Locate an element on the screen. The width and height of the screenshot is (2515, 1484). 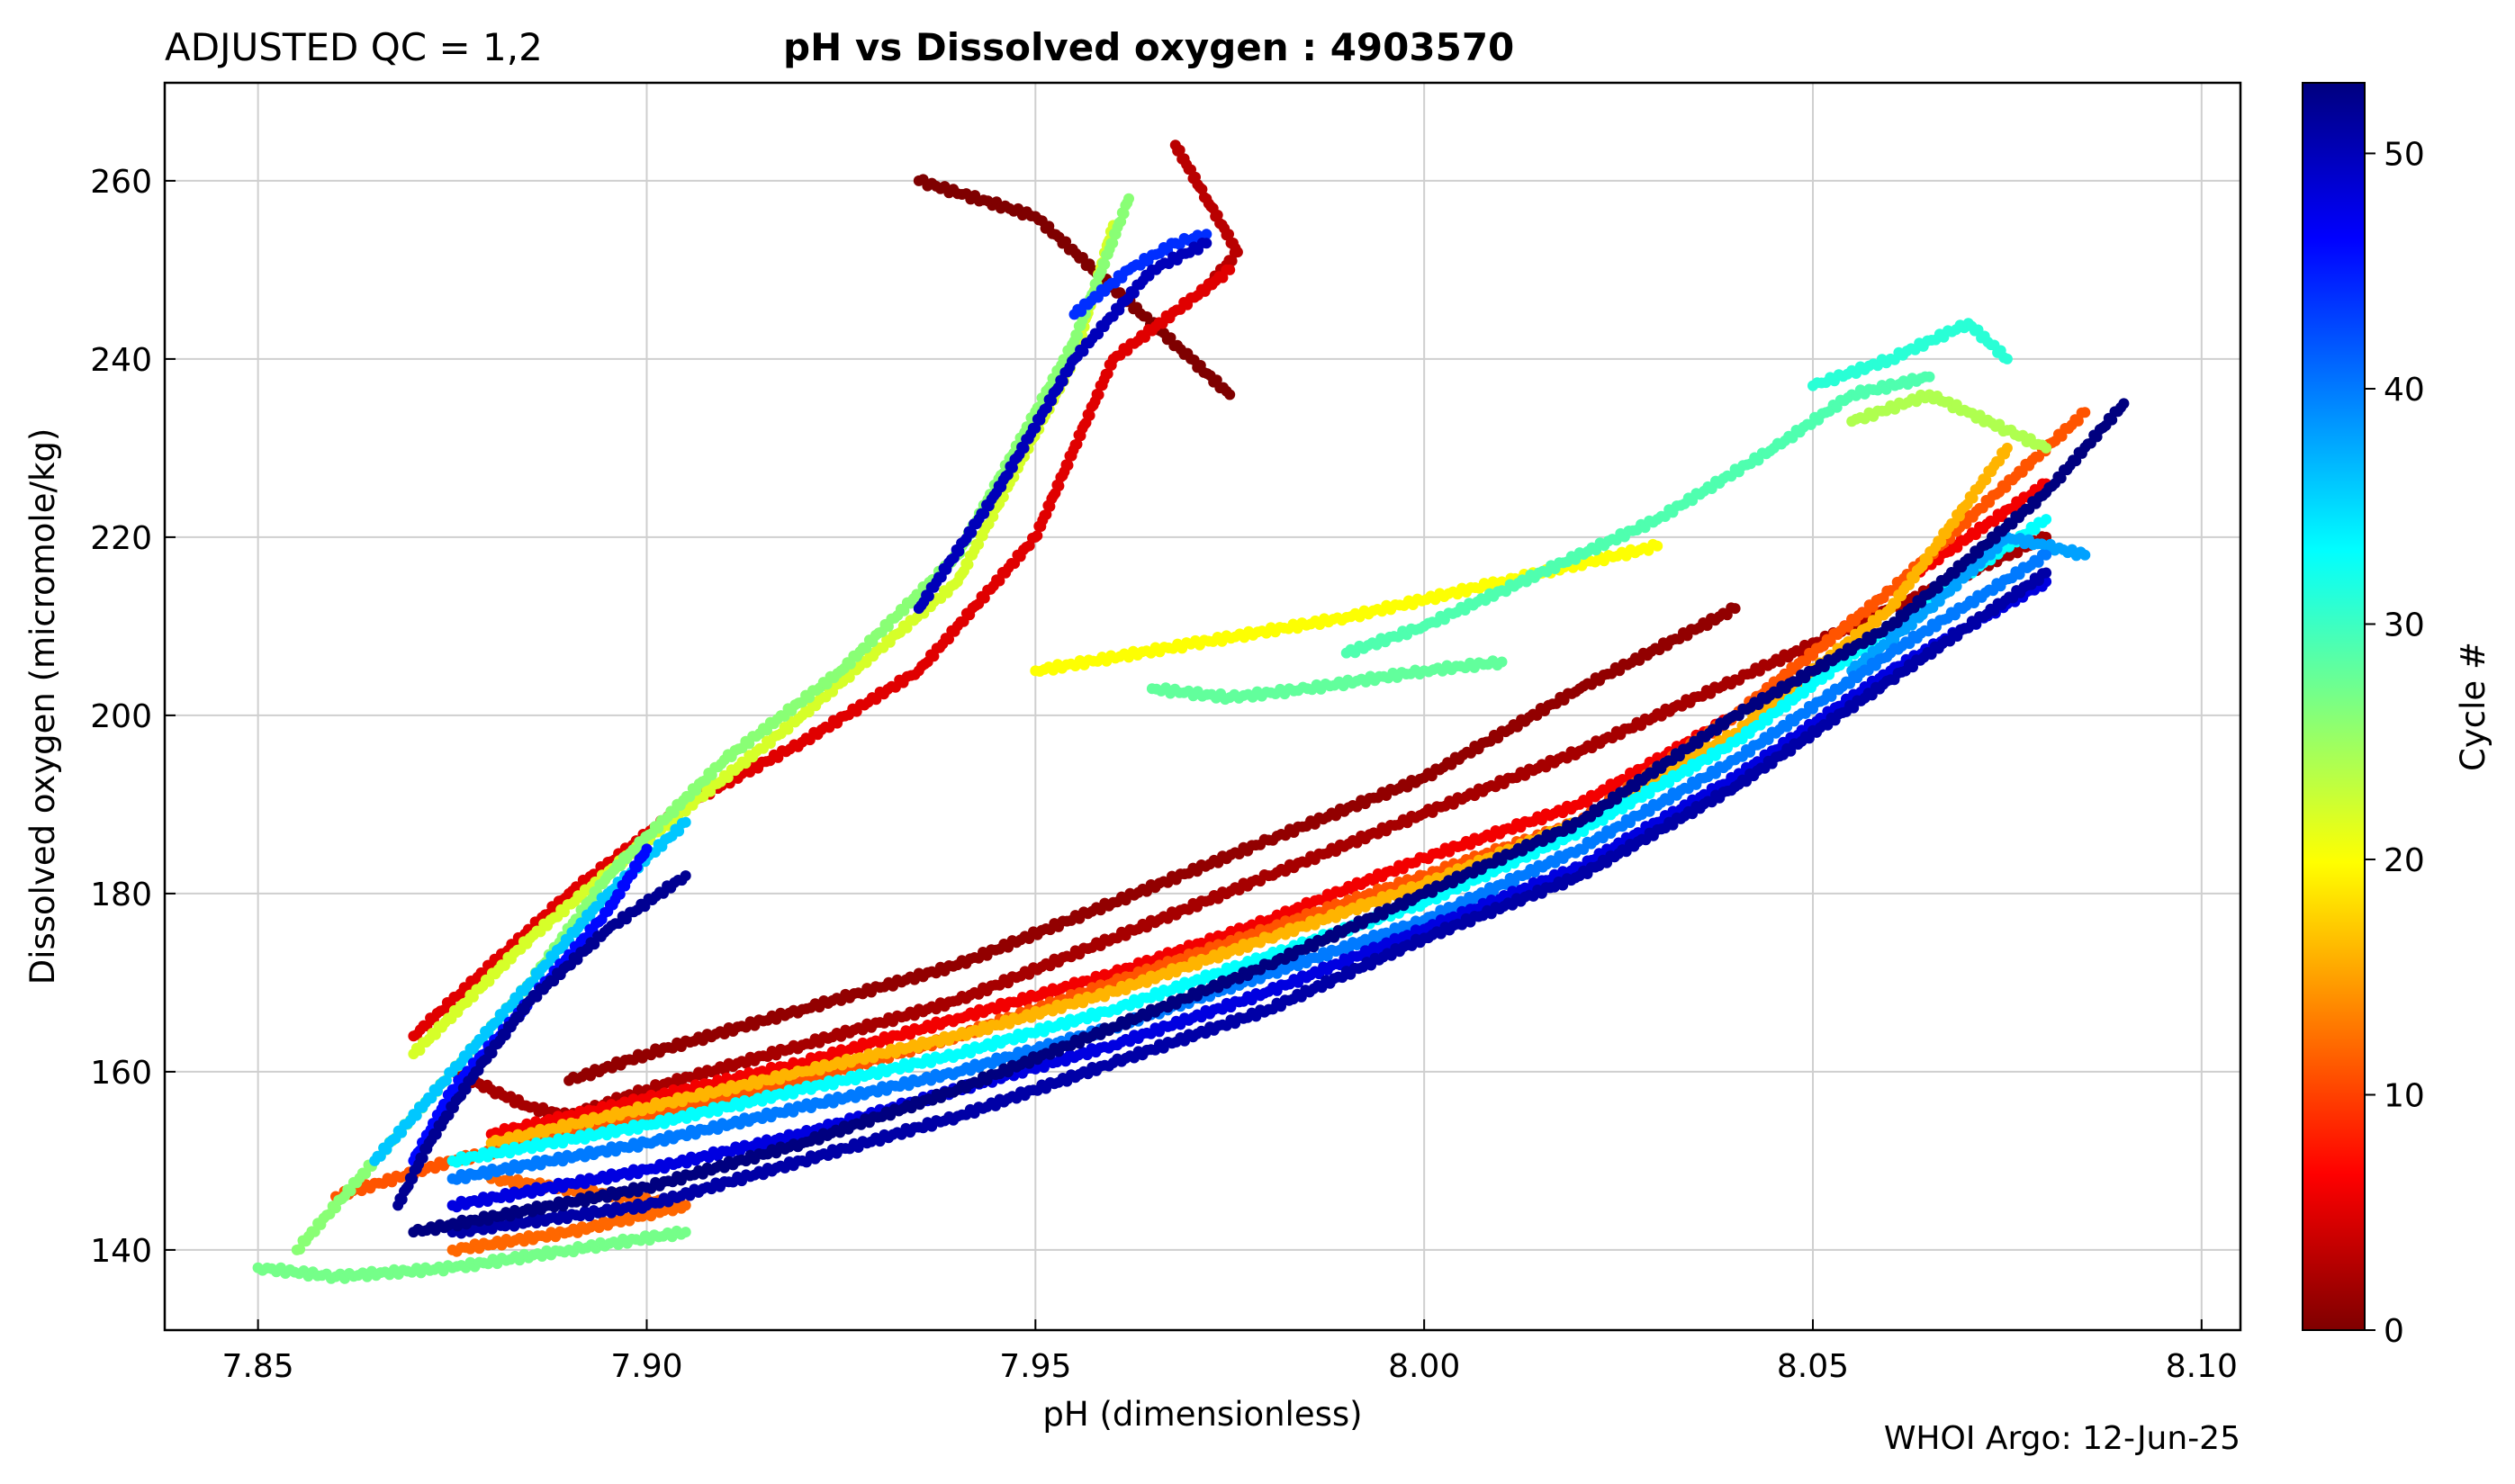
qc-label: ADJUSTED QC = 1,2 is located at coordinates (354, 47).